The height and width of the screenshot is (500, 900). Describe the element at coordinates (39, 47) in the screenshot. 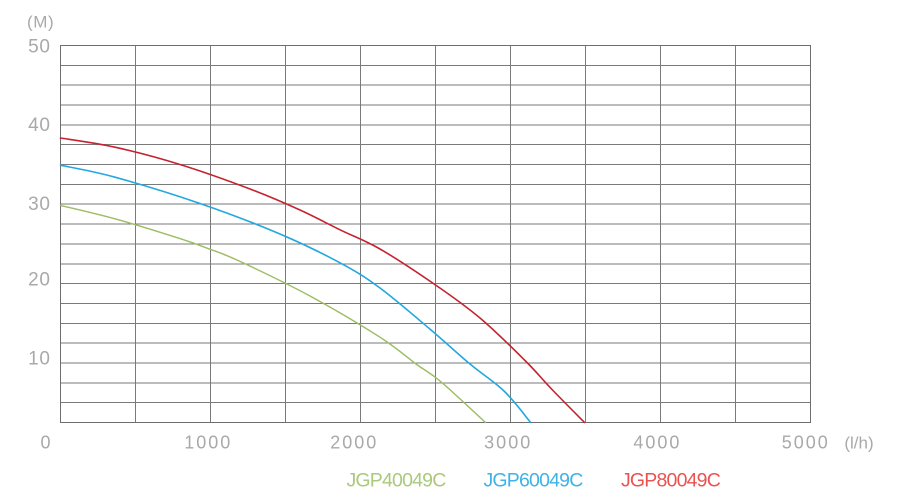

I see `svg-text: 50` at that location.